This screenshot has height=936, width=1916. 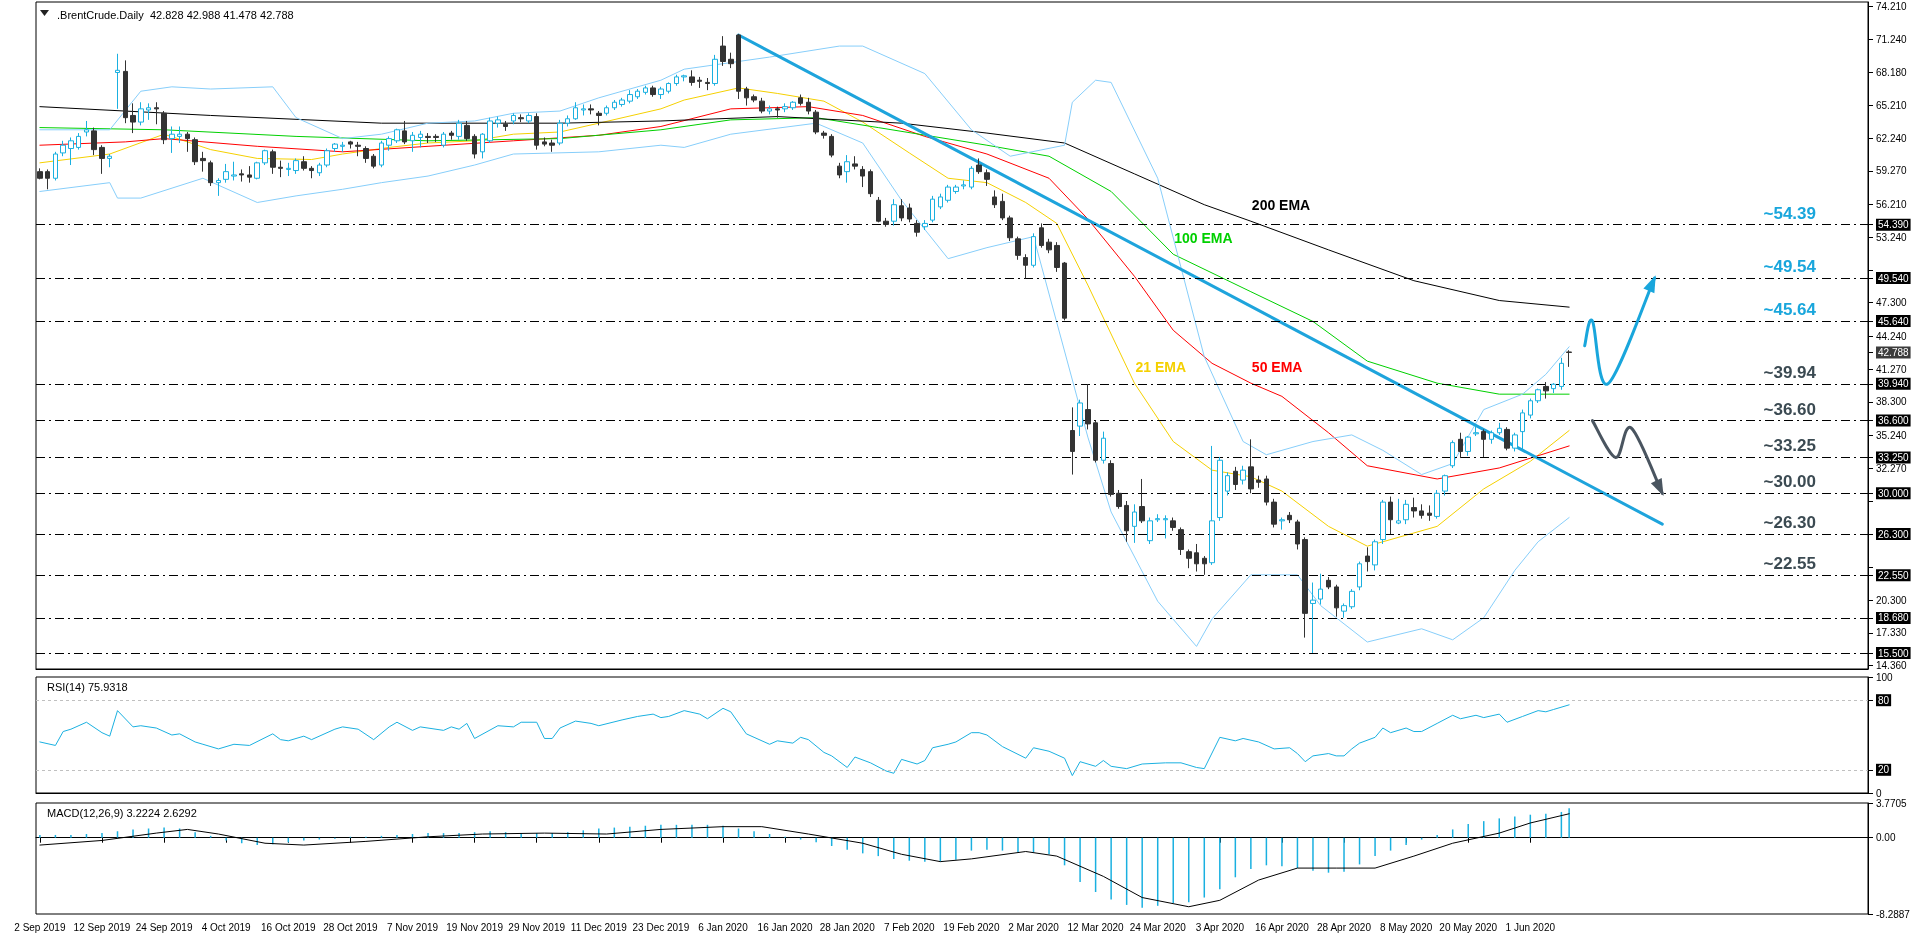 I want to click on y-tick-label: 59.270, so click(x=1892, y=171).